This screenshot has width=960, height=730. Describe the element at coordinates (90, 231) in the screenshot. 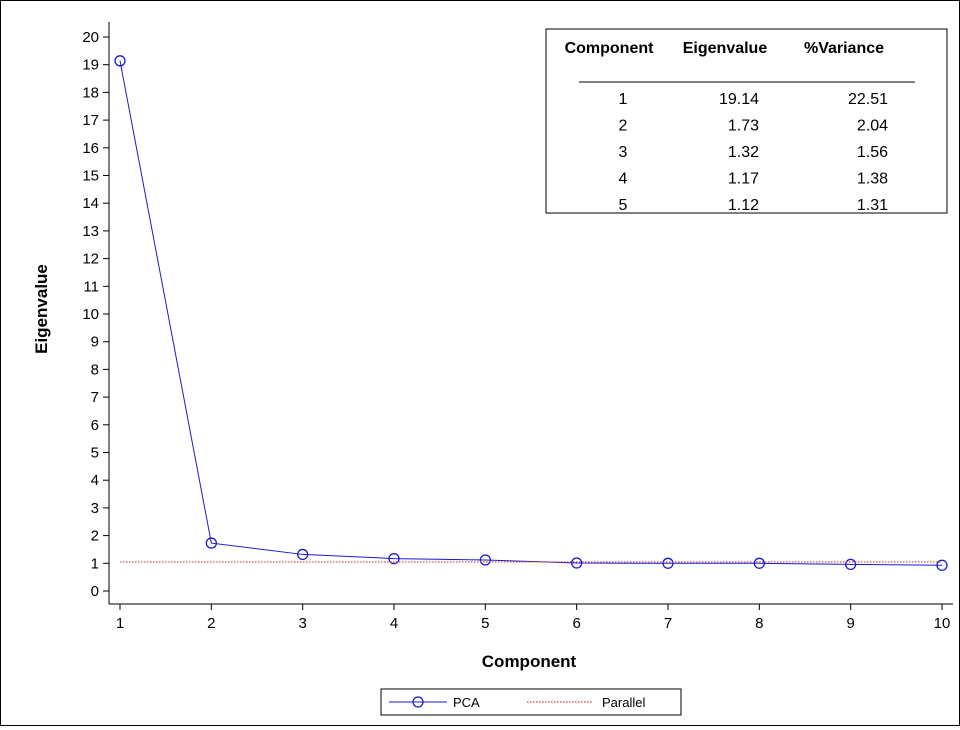

I see `y-tick-label: 13` at that location.